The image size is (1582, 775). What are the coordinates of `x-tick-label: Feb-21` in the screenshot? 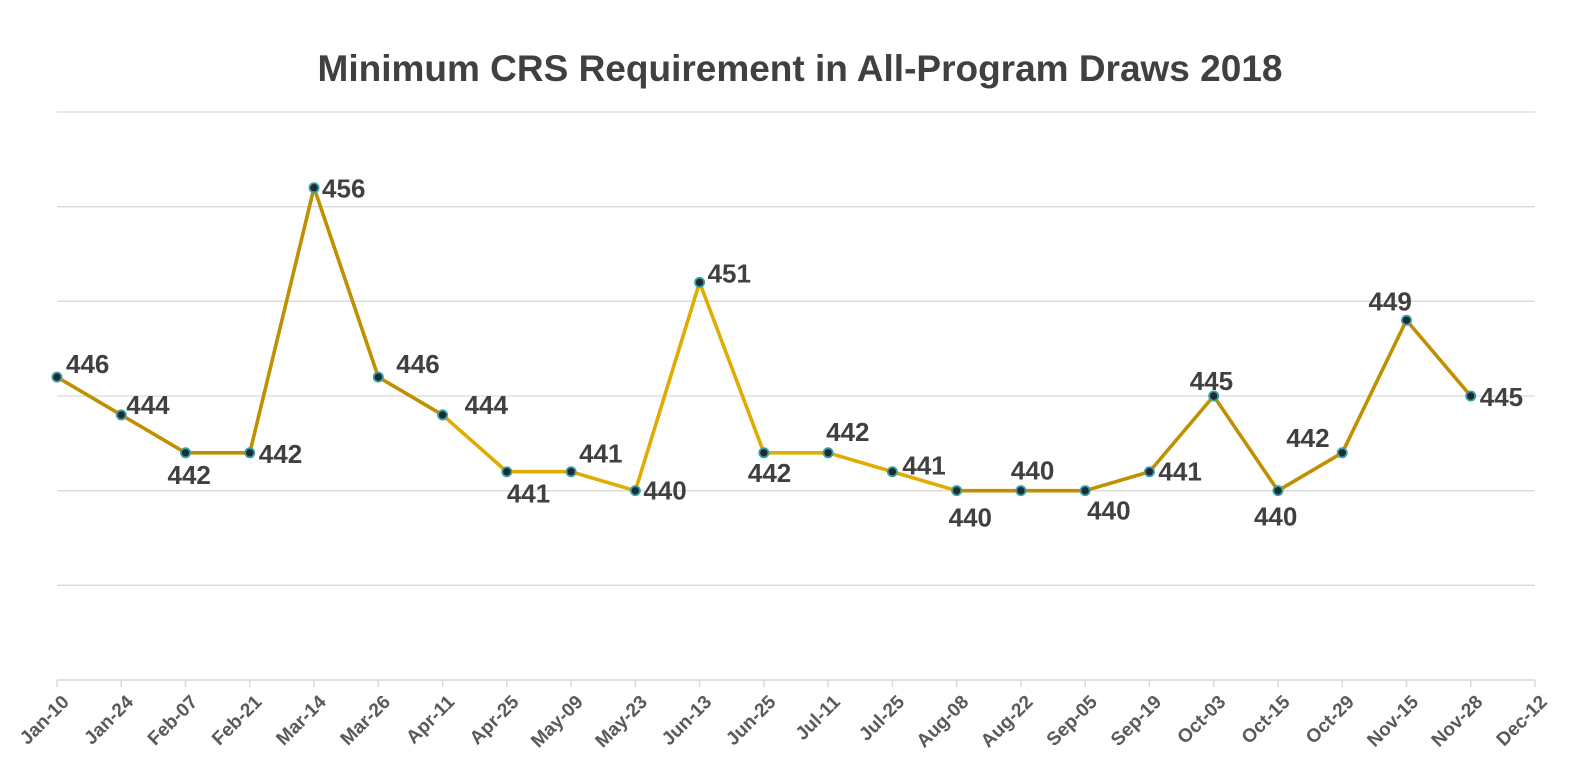 It's located at (237, 720).